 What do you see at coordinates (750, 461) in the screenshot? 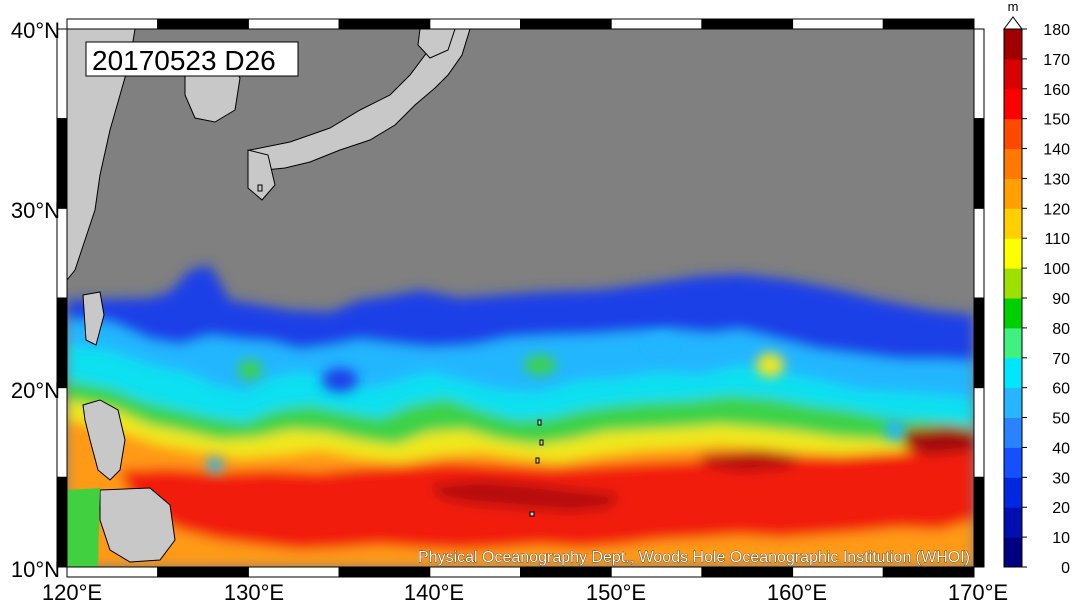
I see `band-dark-red-east` at bounding box center [750, 461].